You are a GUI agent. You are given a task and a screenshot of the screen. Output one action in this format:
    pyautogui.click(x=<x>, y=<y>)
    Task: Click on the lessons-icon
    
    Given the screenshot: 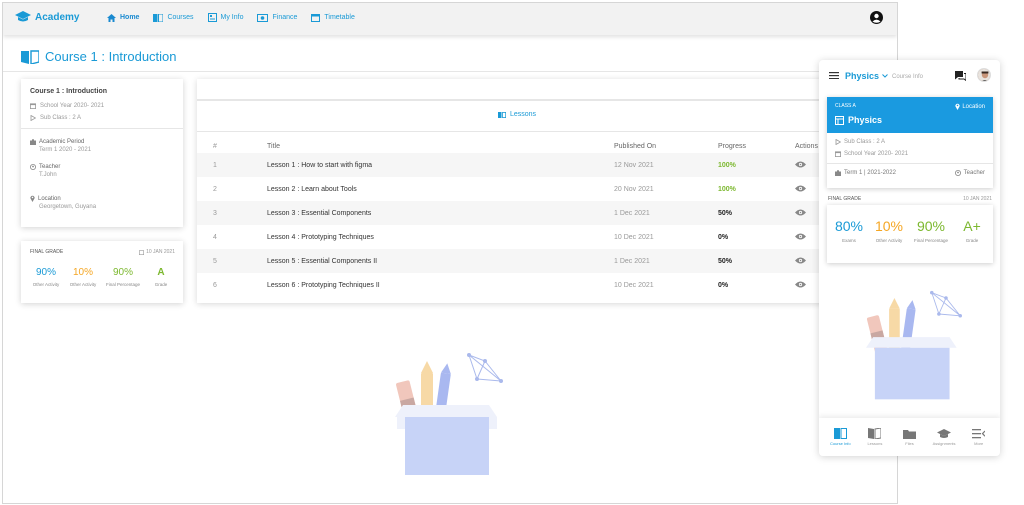 What is the action you would take?
    pyautogui.click(x=875, y=433)
    